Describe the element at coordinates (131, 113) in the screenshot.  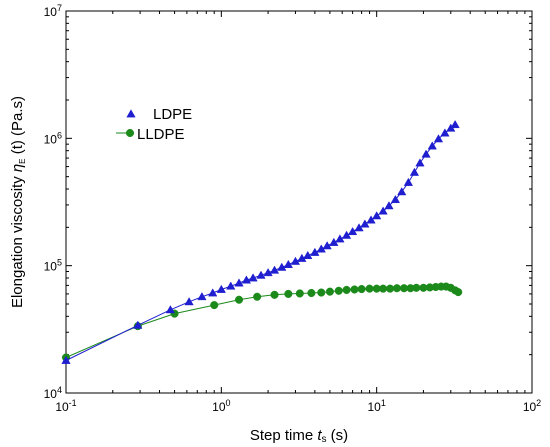
I see `legend-marker-ldpe` at that location.